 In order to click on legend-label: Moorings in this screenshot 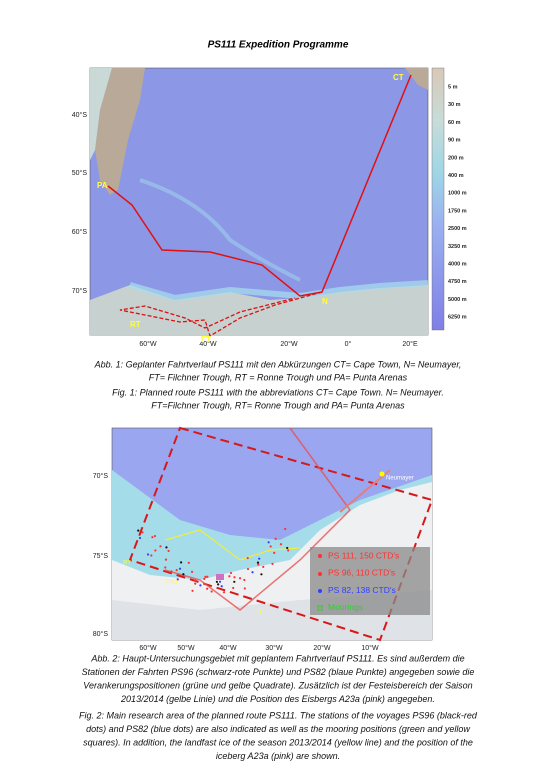, I will do `click(345, 607)`.